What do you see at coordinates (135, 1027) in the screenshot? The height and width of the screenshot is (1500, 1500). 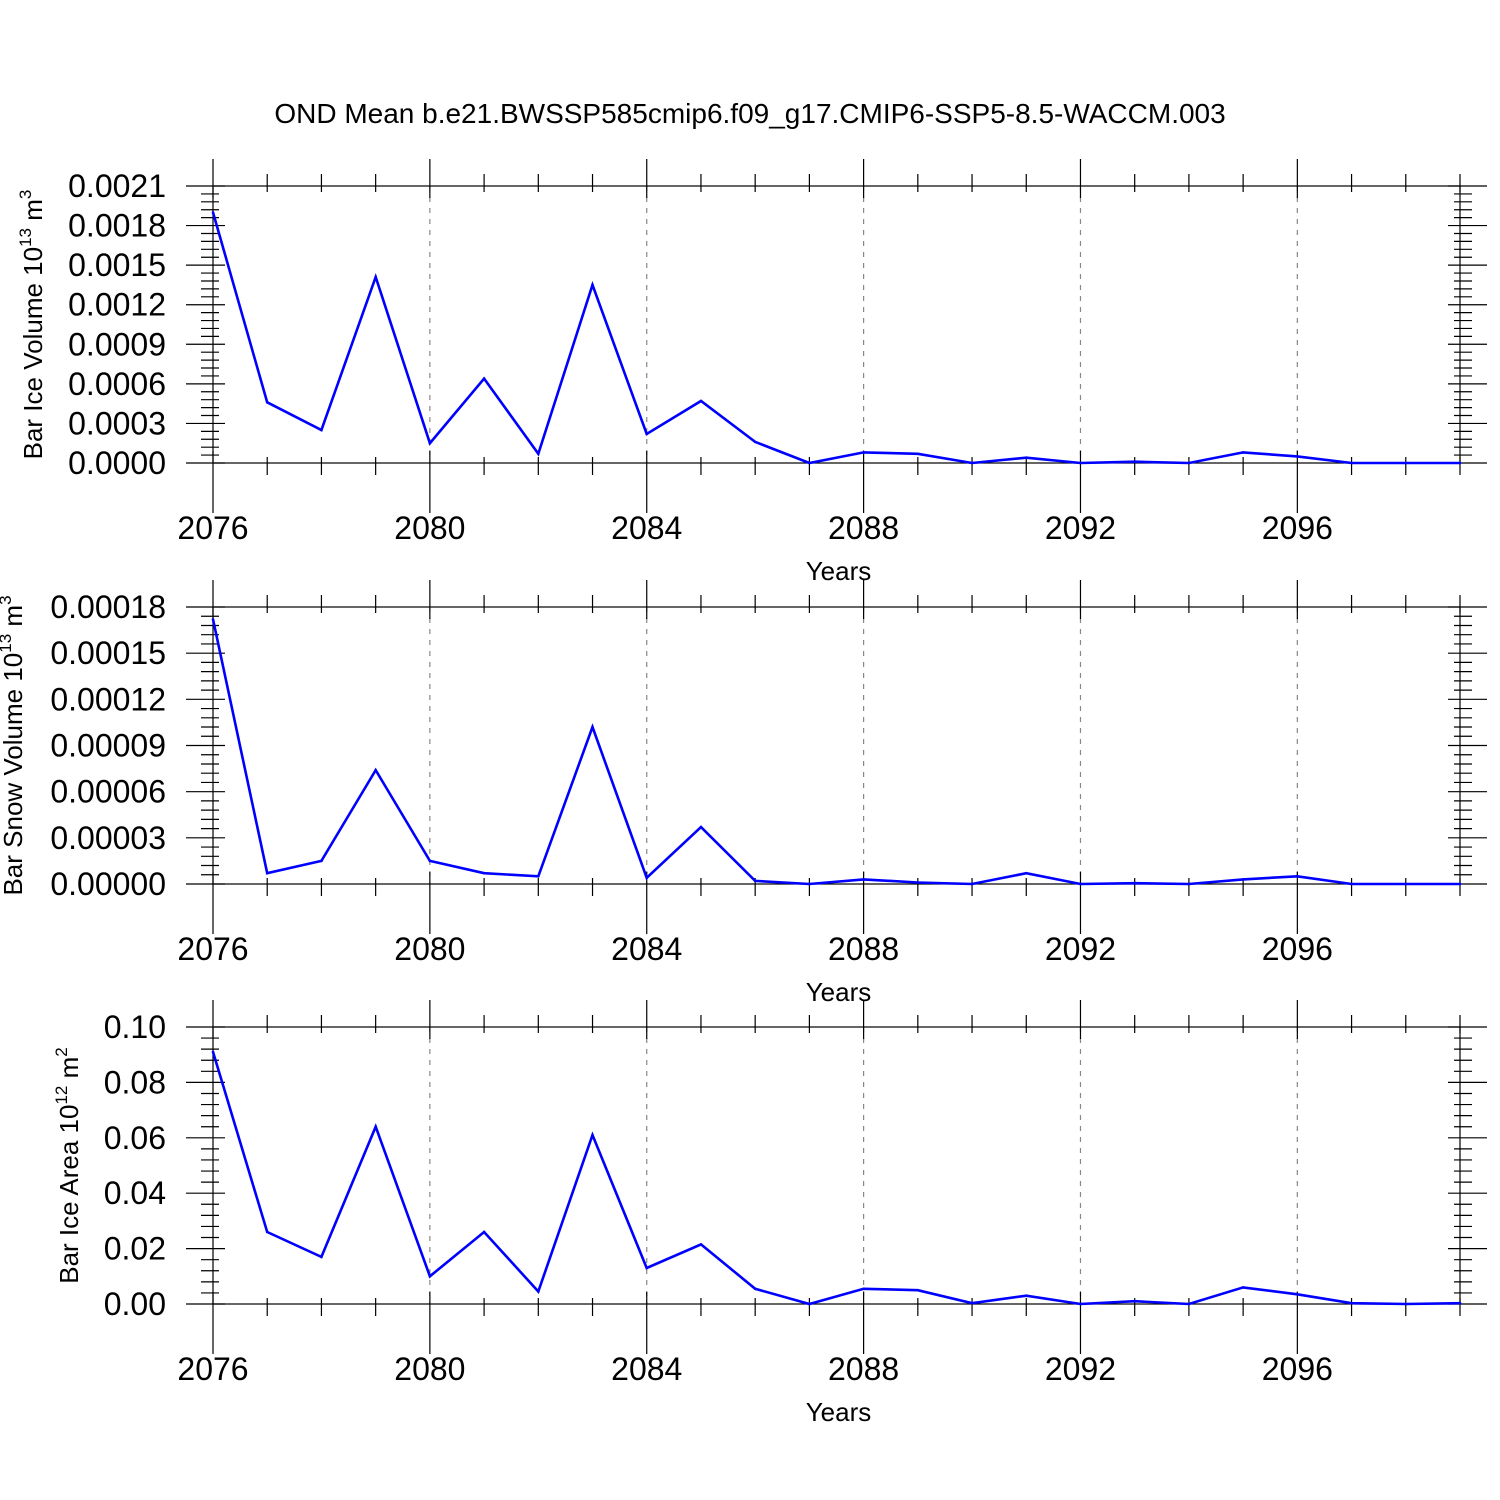 I see `y-tick-label: 0.10` at bounding box center [135, 1027].